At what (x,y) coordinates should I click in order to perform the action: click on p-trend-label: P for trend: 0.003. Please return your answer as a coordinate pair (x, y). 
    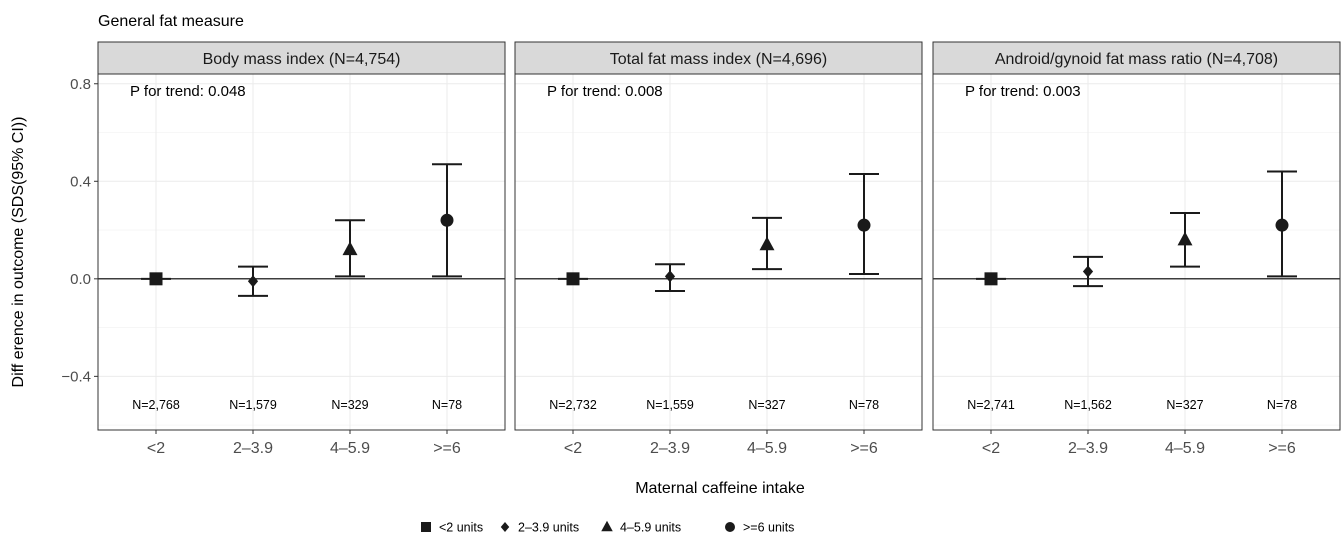
    Looking at the image, I should click on (1023, 91).